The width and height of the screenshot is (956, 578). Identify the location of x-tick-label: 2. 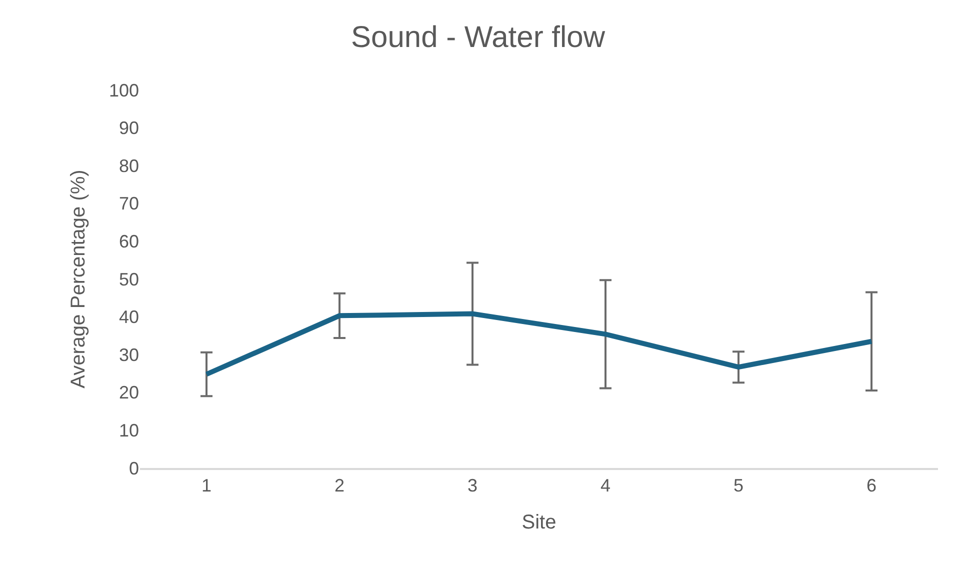
(339, 486).